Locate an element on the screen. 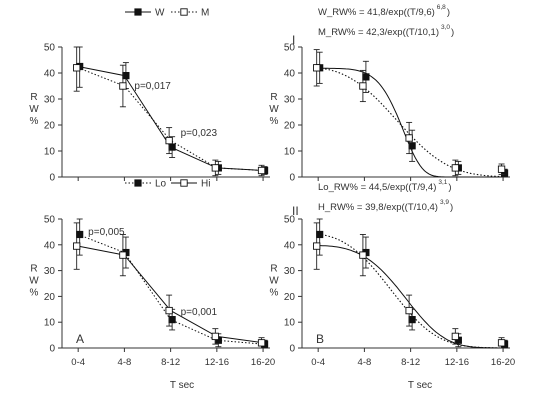 The width and height of the screenshot is (560, 403). series-Lo is located at coordinates (412, 283).